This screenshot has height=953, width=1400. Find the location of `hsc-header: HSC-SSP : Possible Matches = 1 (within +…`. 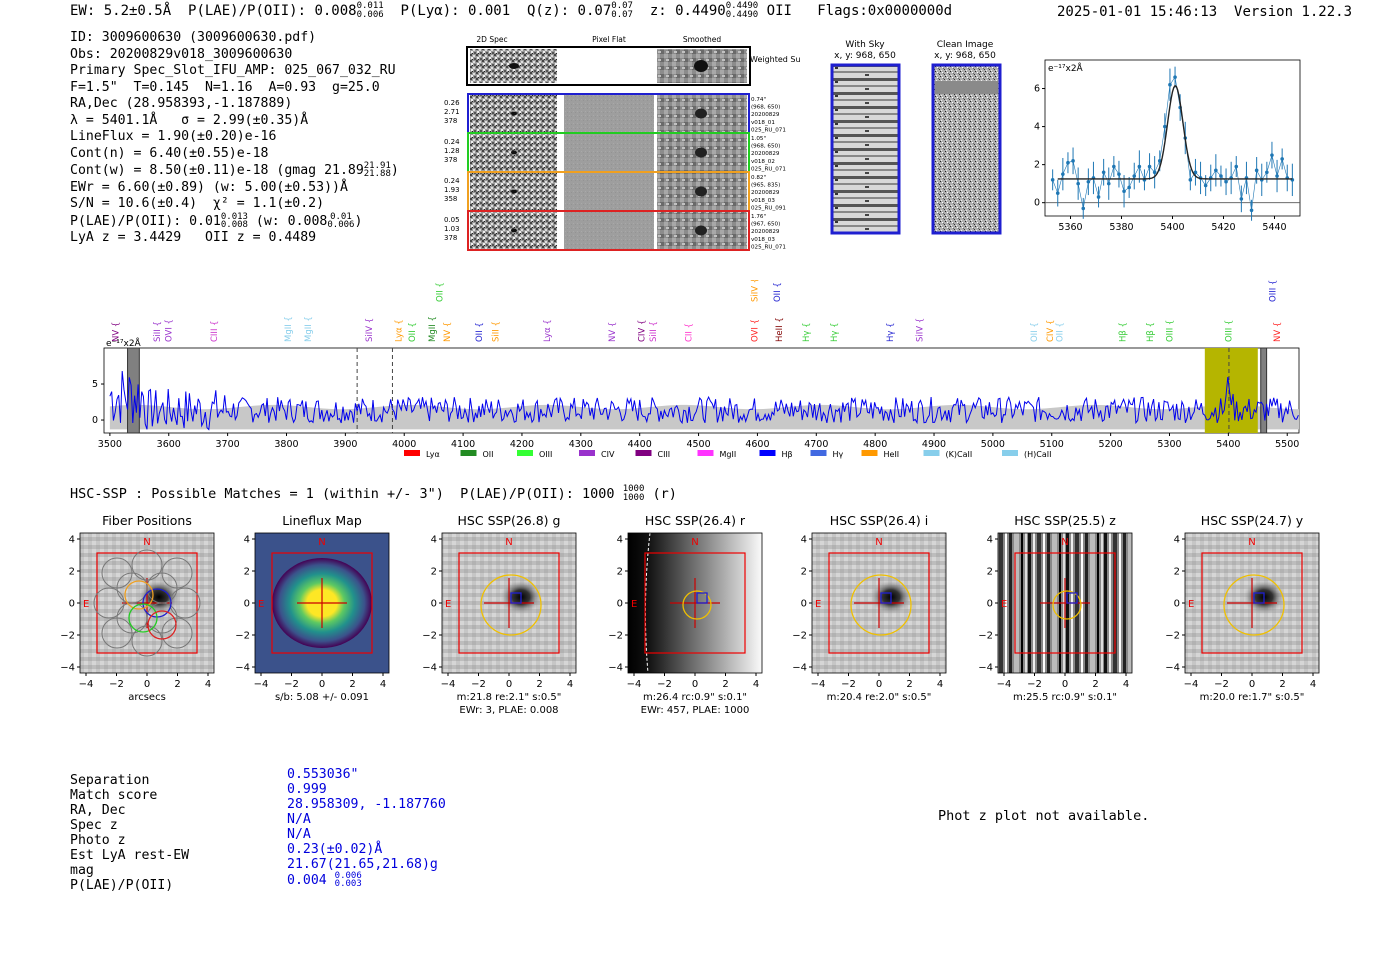

hsc-header: HSC-SSP : Possible Matches = 1 (within +… is located at coordinates (373, 493).